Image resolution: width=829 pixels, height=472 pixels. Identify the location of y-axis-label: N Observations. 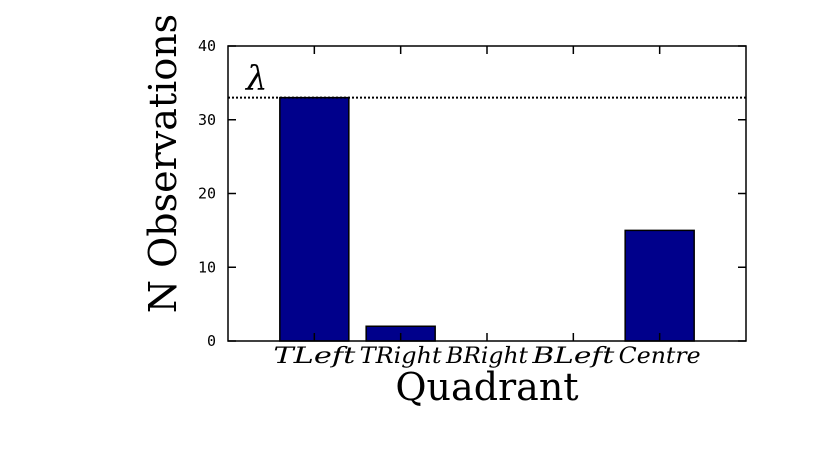
(163, 163).